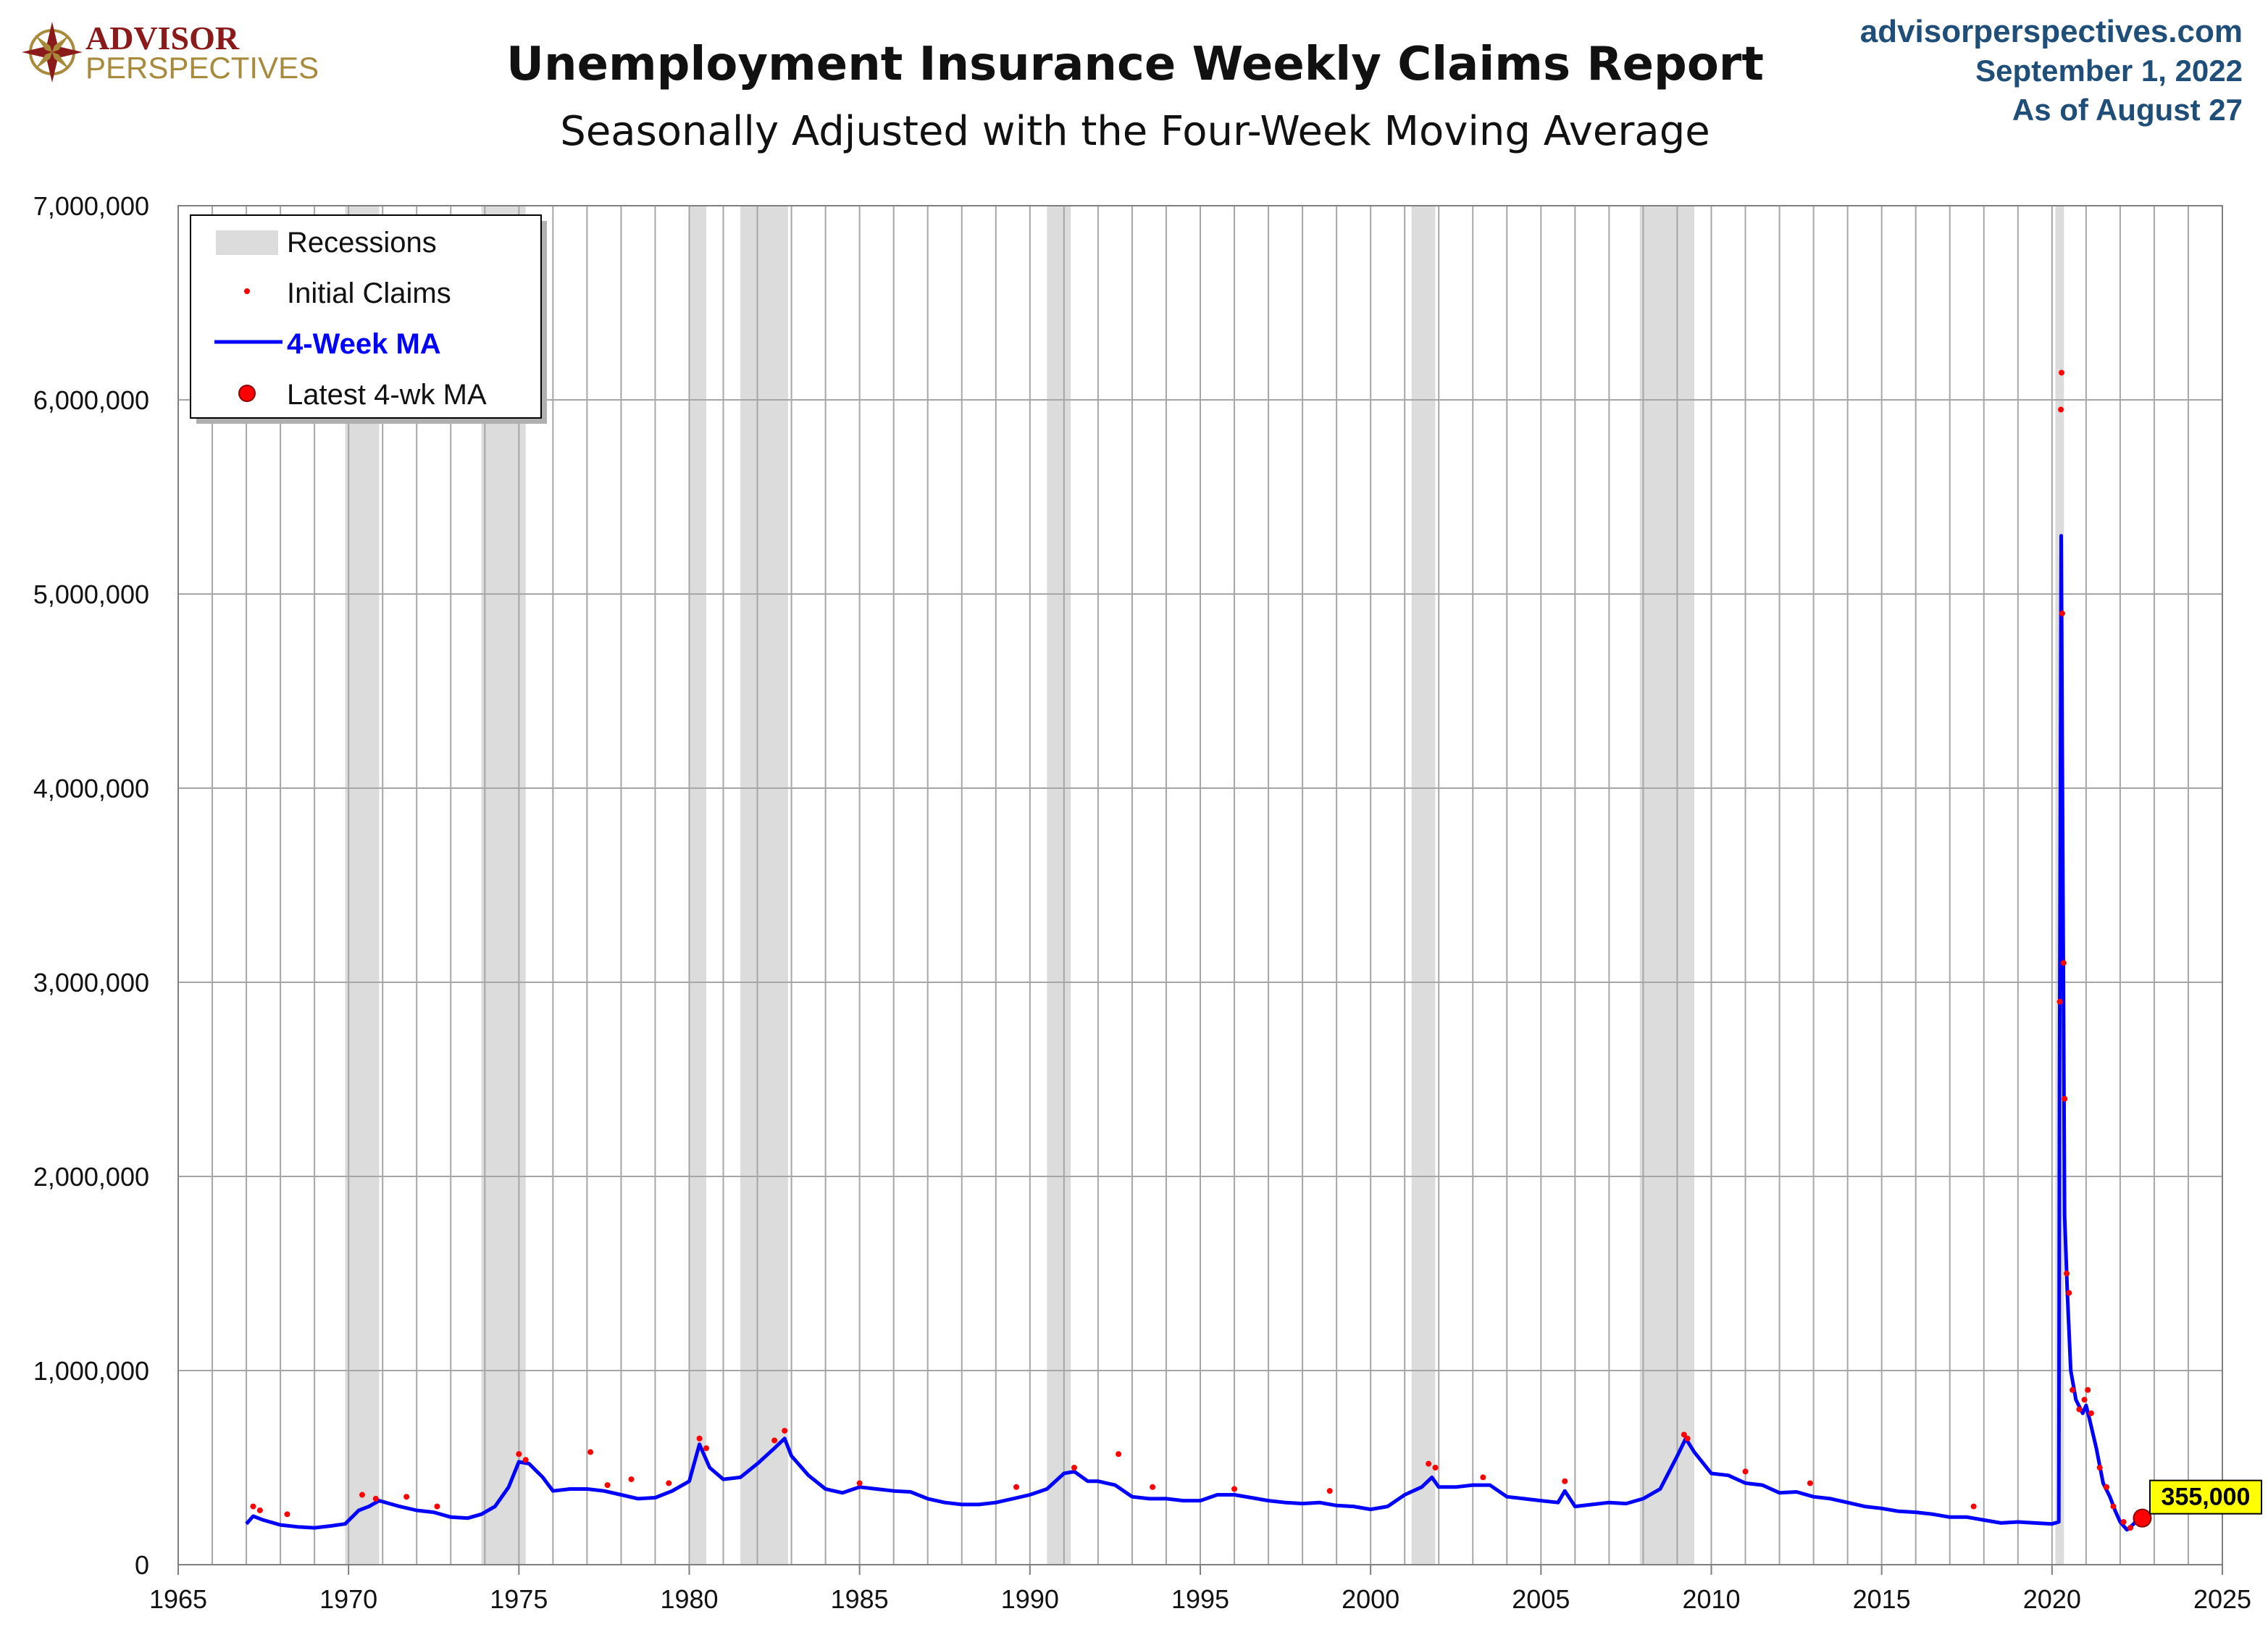  Describe the element at coordinates (2052, 31) in the screenshot. I see `website-link: advisorperspectives.com` at that location.